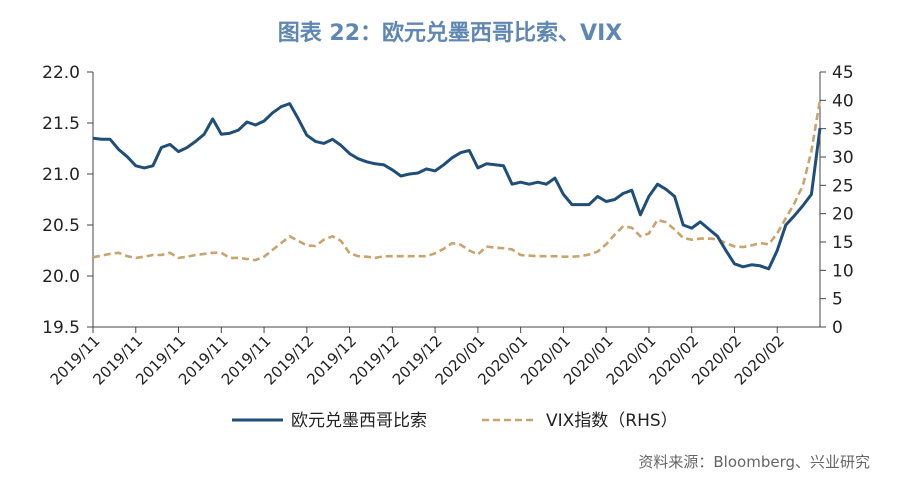 The width and height of the screenshot is (900, 494). I want to click on legend-label-eurmxn: 欧元兑墨西哥比索, so click(359, 421).